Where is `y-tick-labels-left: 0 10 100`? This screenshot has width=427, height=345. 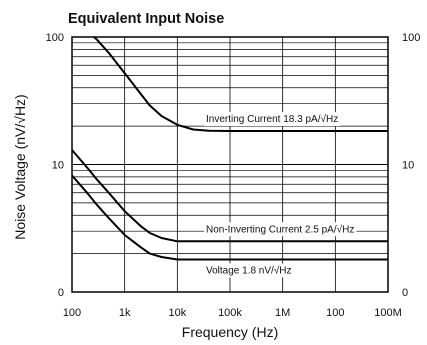
y-tick-labels-left: 0 10 100 is located at coordinates (55, 165).